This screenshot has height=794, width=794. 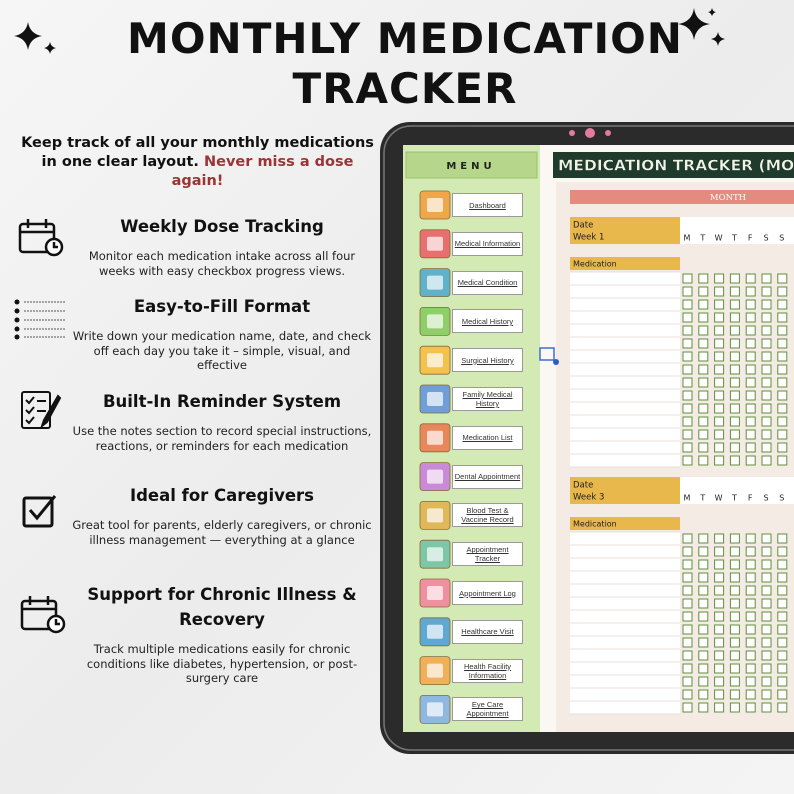 What do you see at coordinates (487, 670) in the screenshot?
I see `menu-item: Health Facility Information` at bounding box center [487, 670].